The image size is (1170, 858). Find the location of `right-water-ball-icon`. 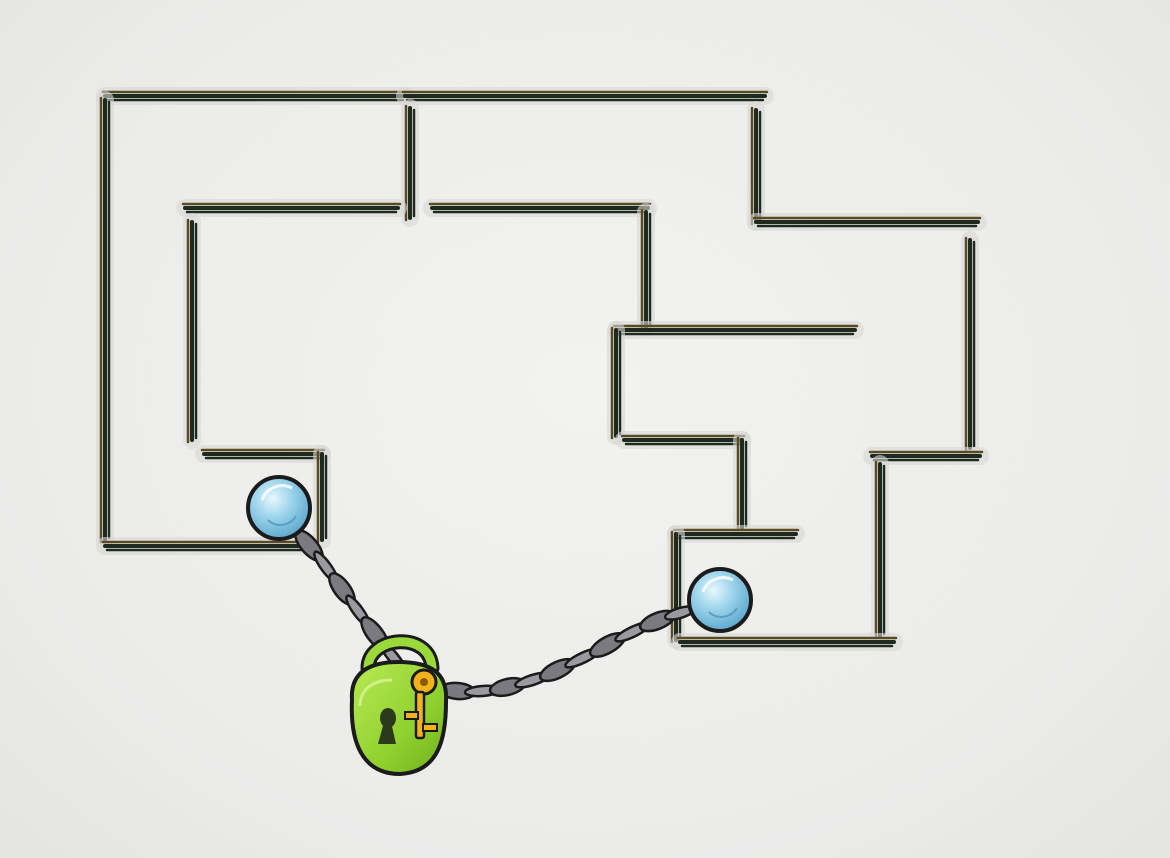

right-water-ball-icon is located at coordinates (720, 600).